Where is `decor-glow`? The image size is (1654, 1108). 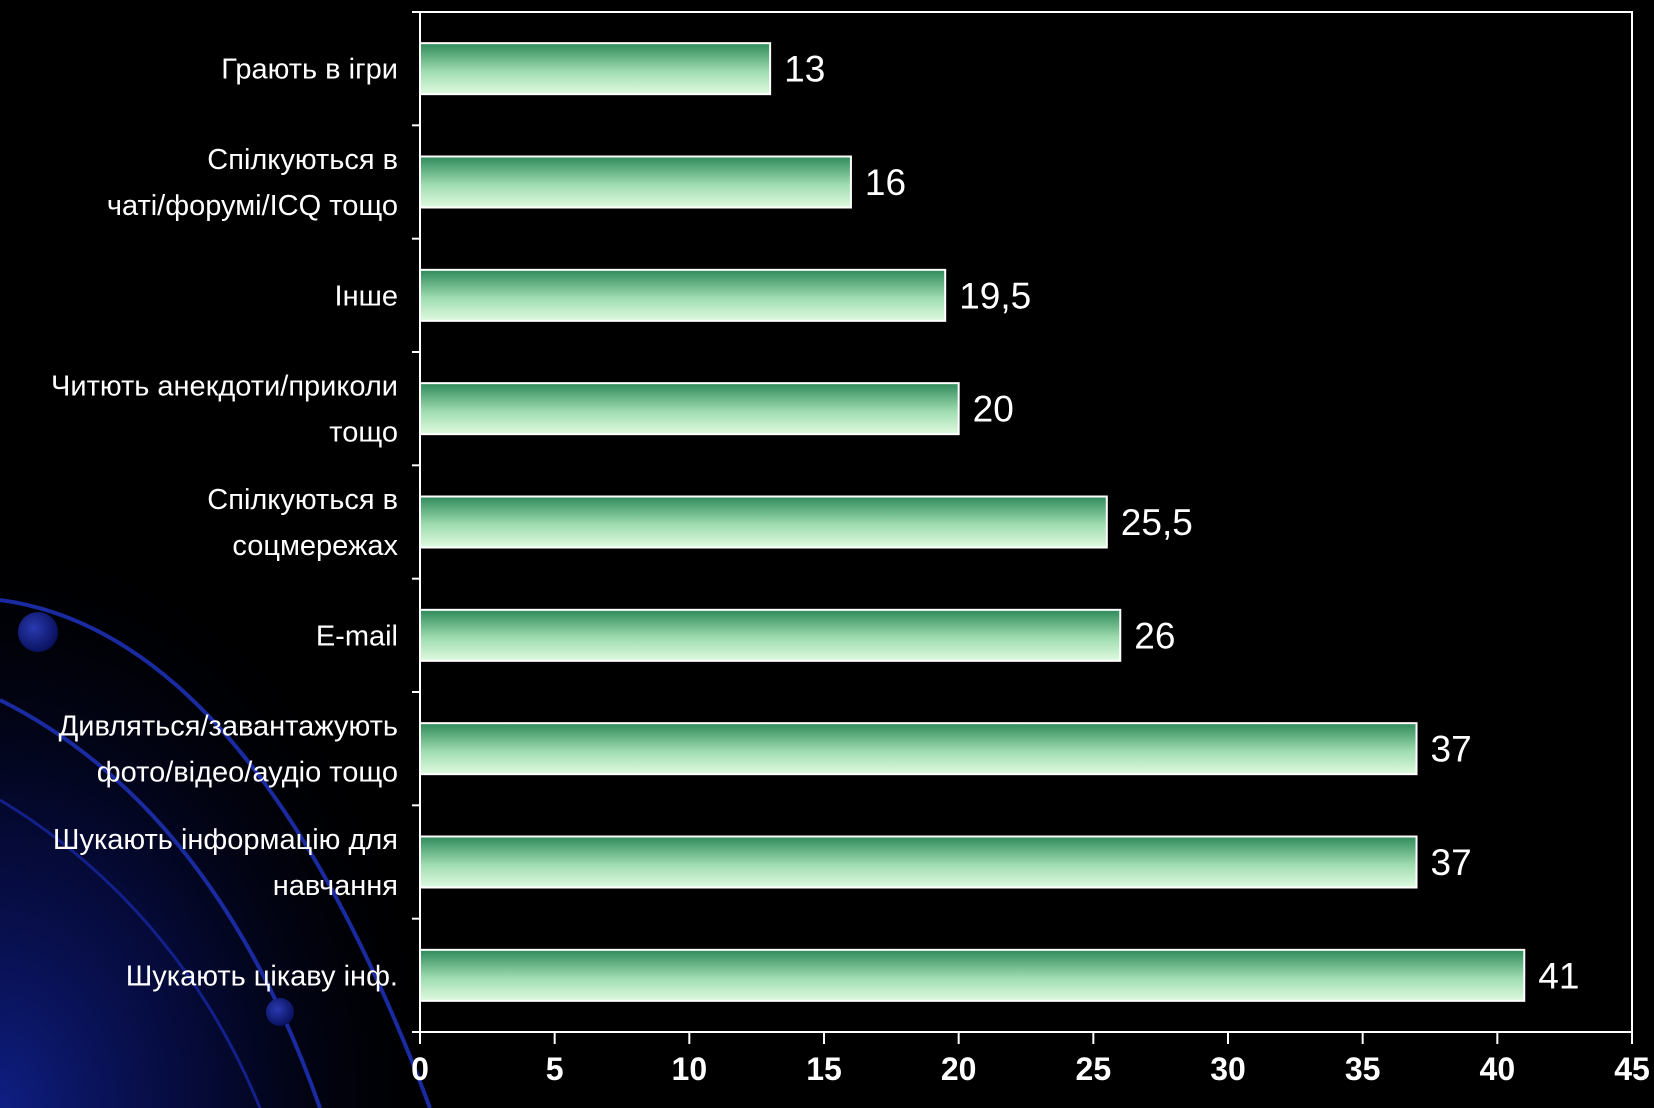 decor-glow is located at coordinates (210, 834).